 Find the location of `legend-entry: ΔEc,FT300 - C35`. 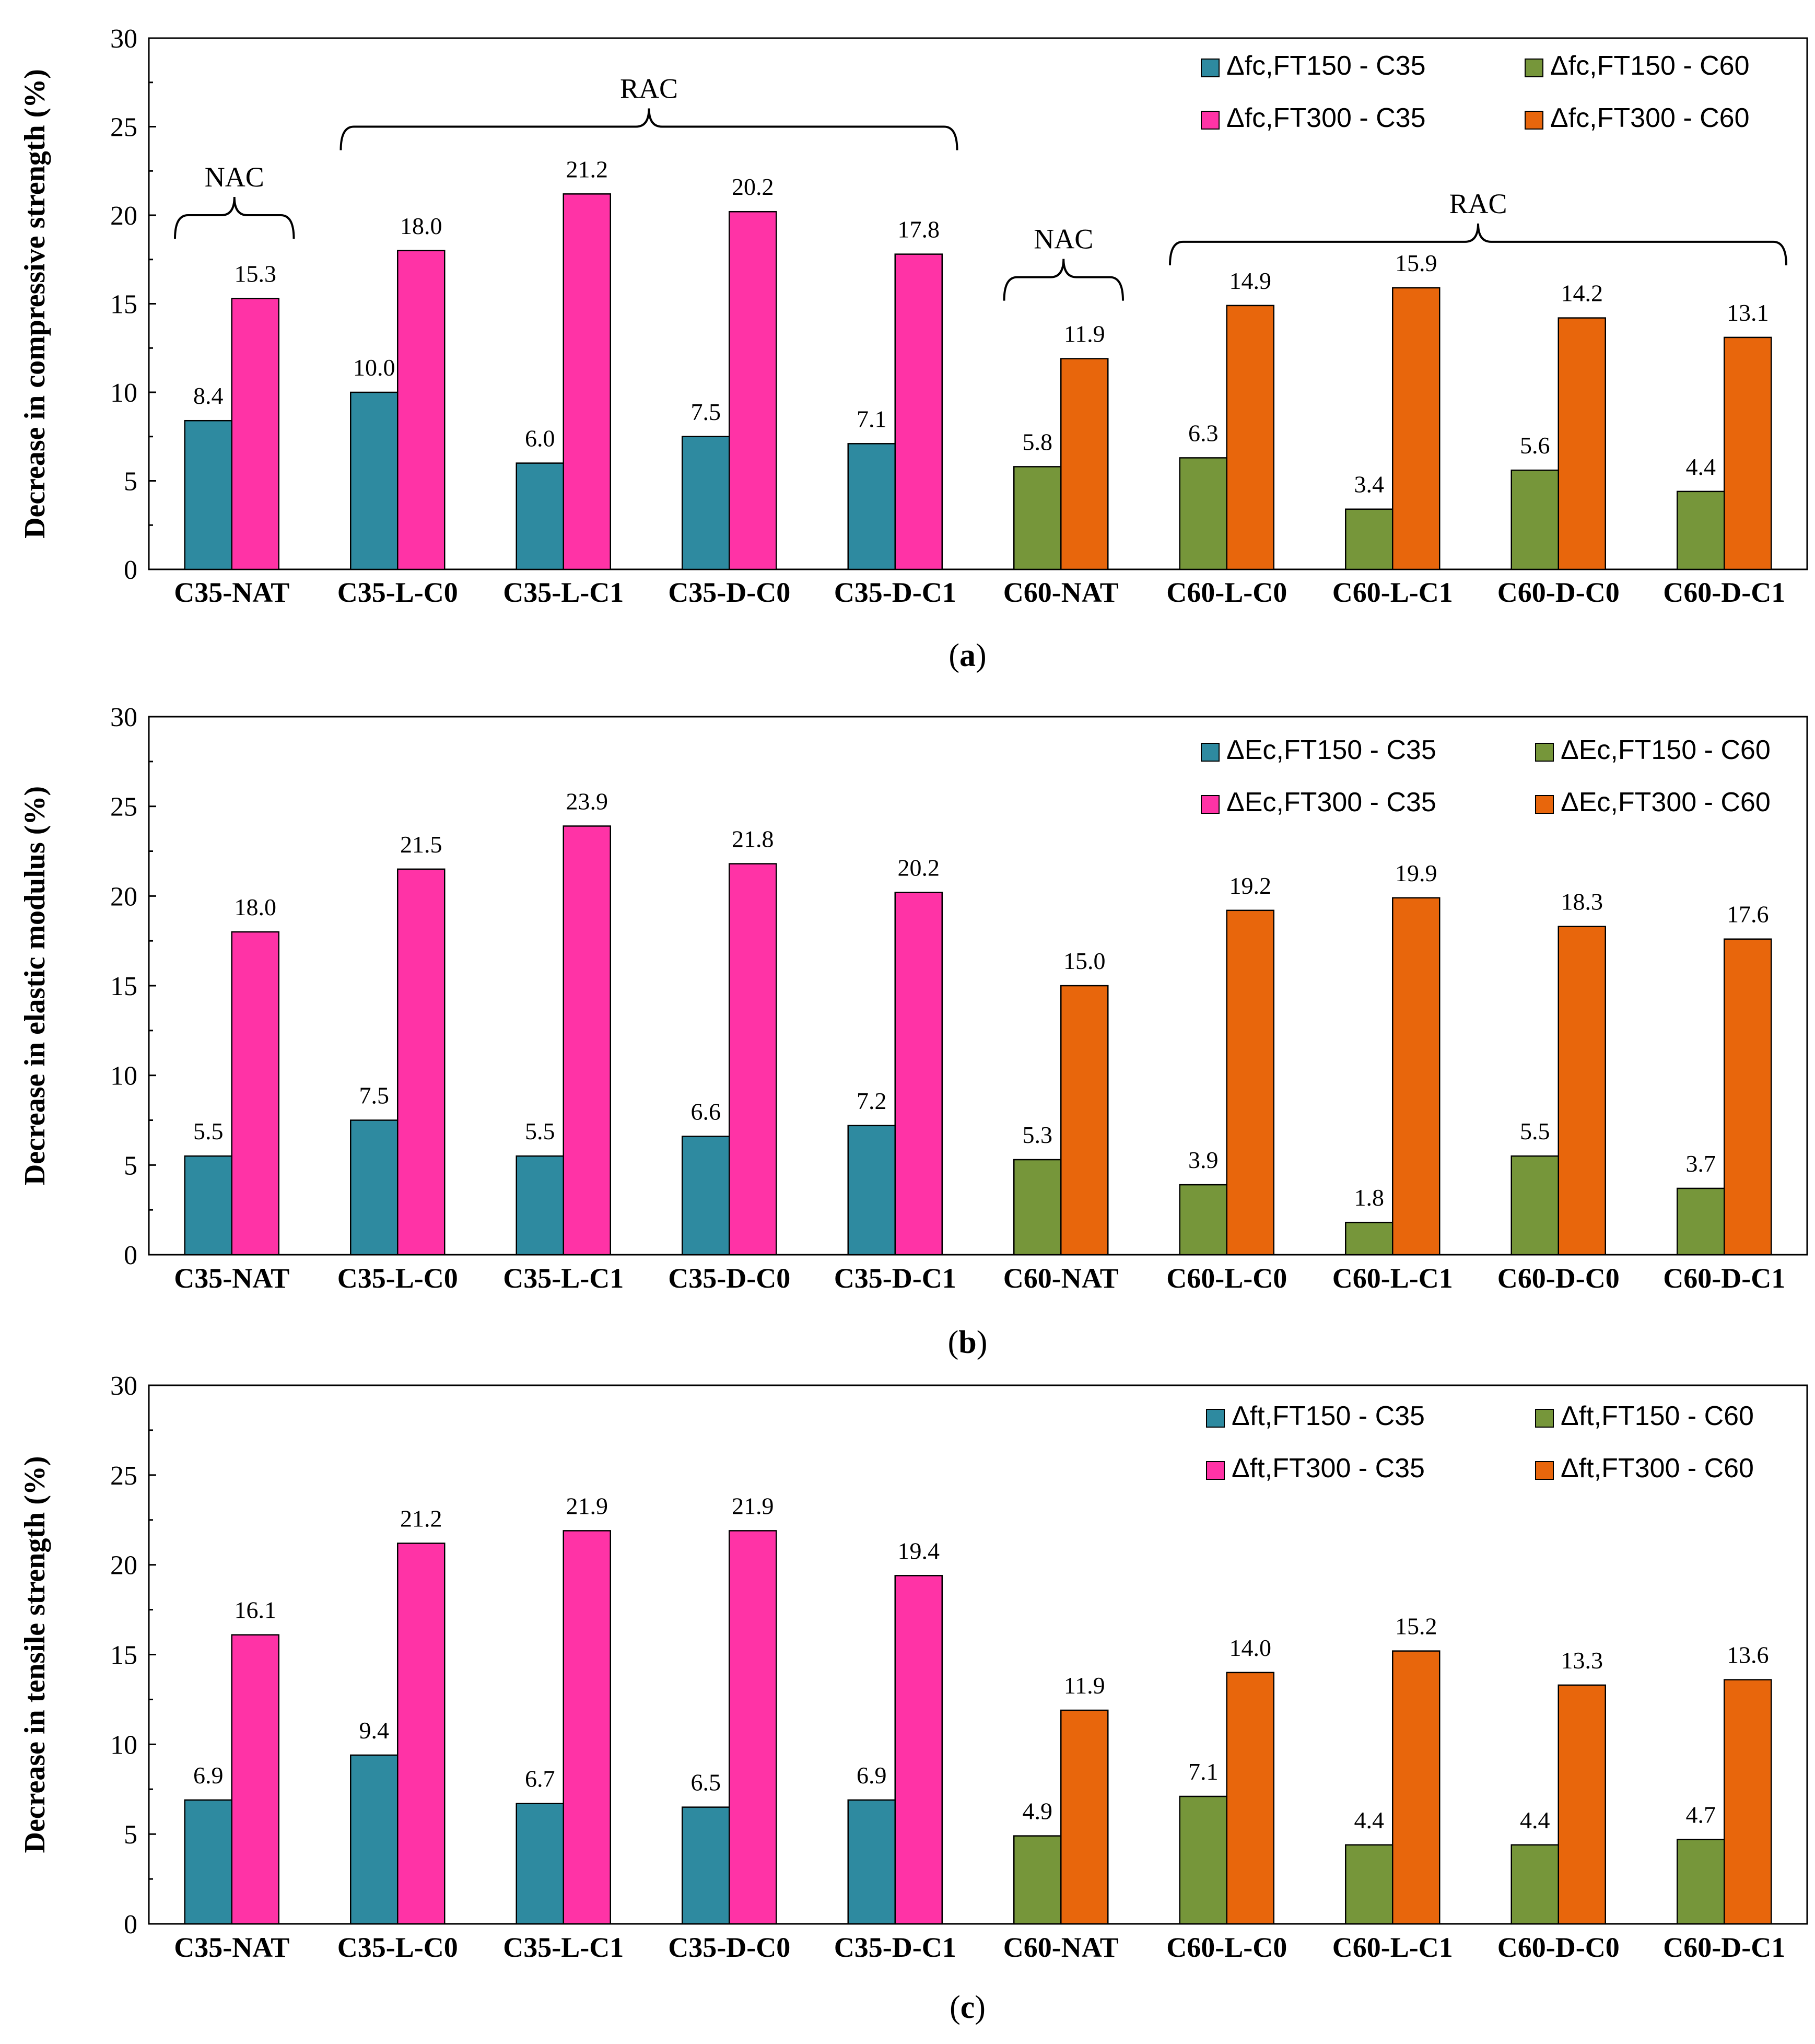

legend-entry: ΔEc,FT300 - C35 is located at coordinates (1331, 802).